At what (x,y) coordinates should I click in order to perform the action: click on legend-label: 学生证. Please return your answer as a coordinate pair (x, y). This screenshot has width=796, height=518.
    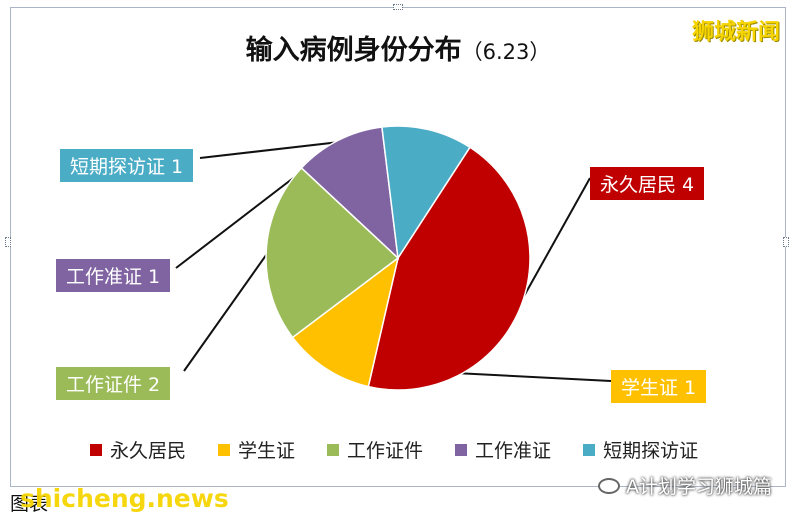
    Looking at the image, I should click on (267, 451).